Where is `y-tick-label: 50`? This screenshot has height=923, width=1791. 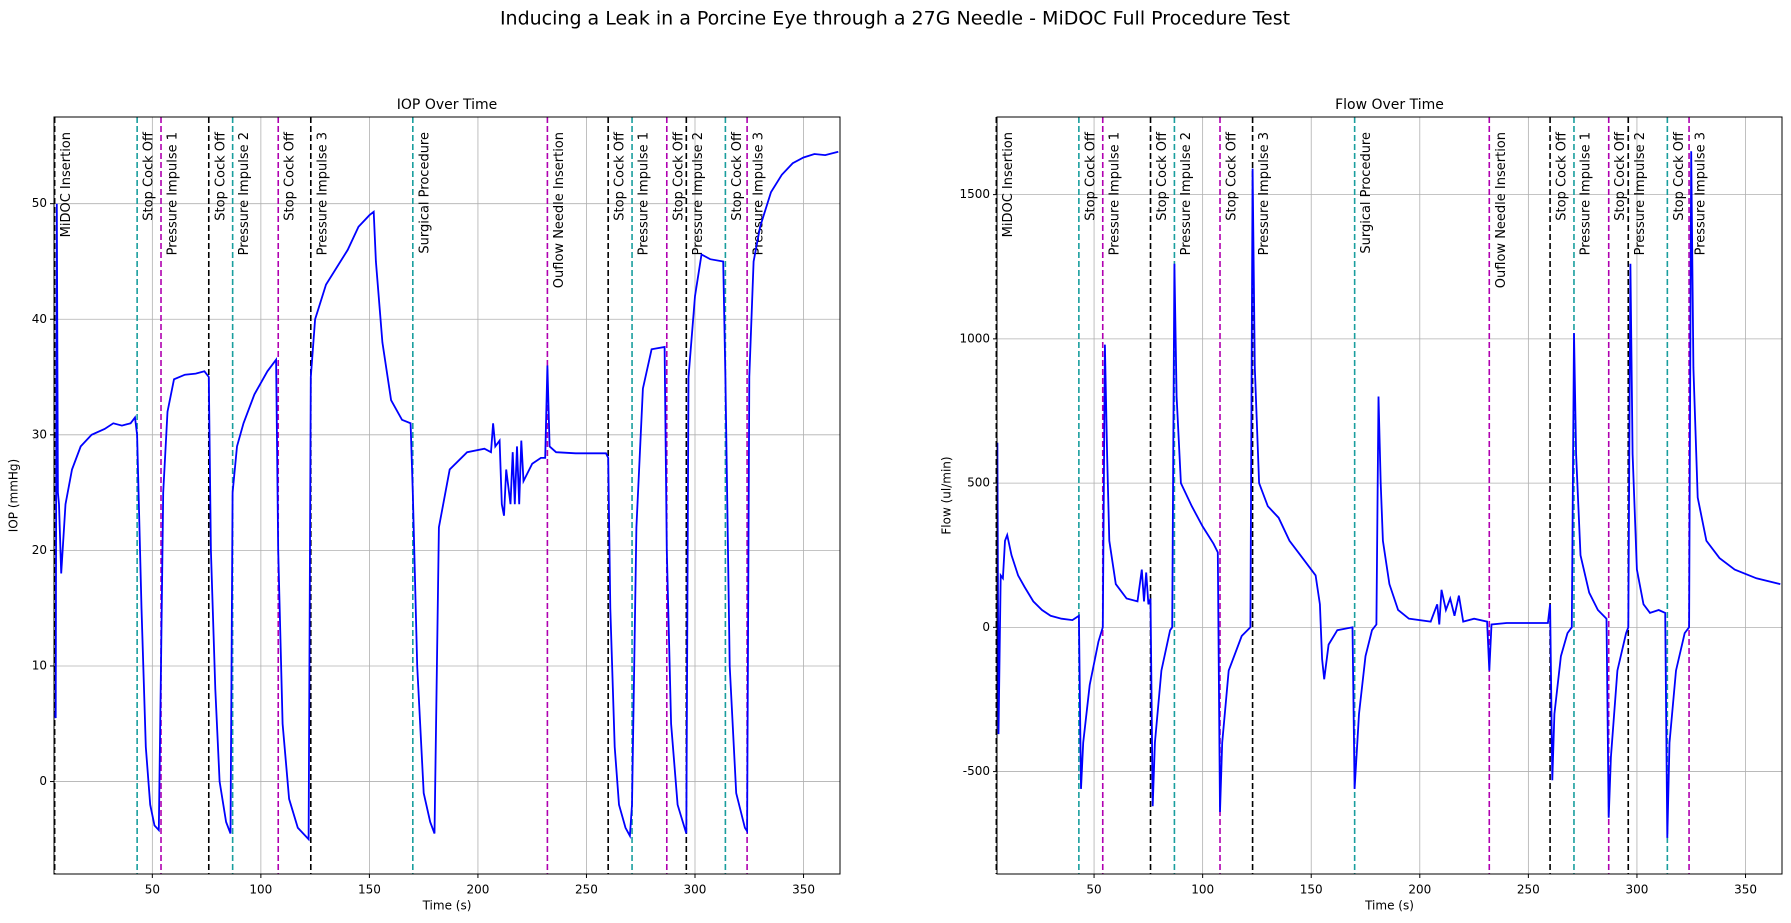 y-tick-label: 50 is located at coordinates (39, 203).